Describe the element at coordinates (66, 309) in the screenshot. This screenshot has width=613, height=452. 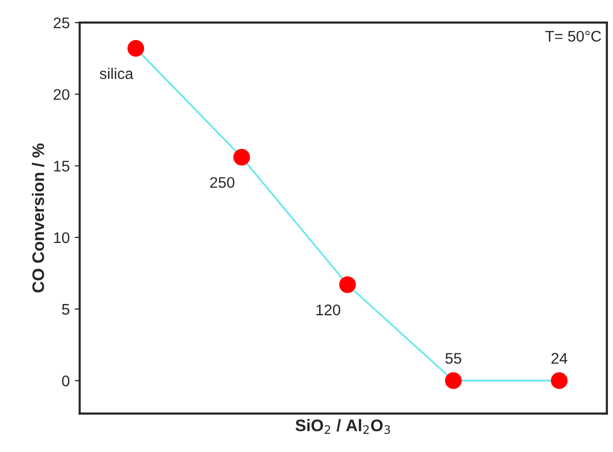
I see `y-tick-label: 5` at that location.